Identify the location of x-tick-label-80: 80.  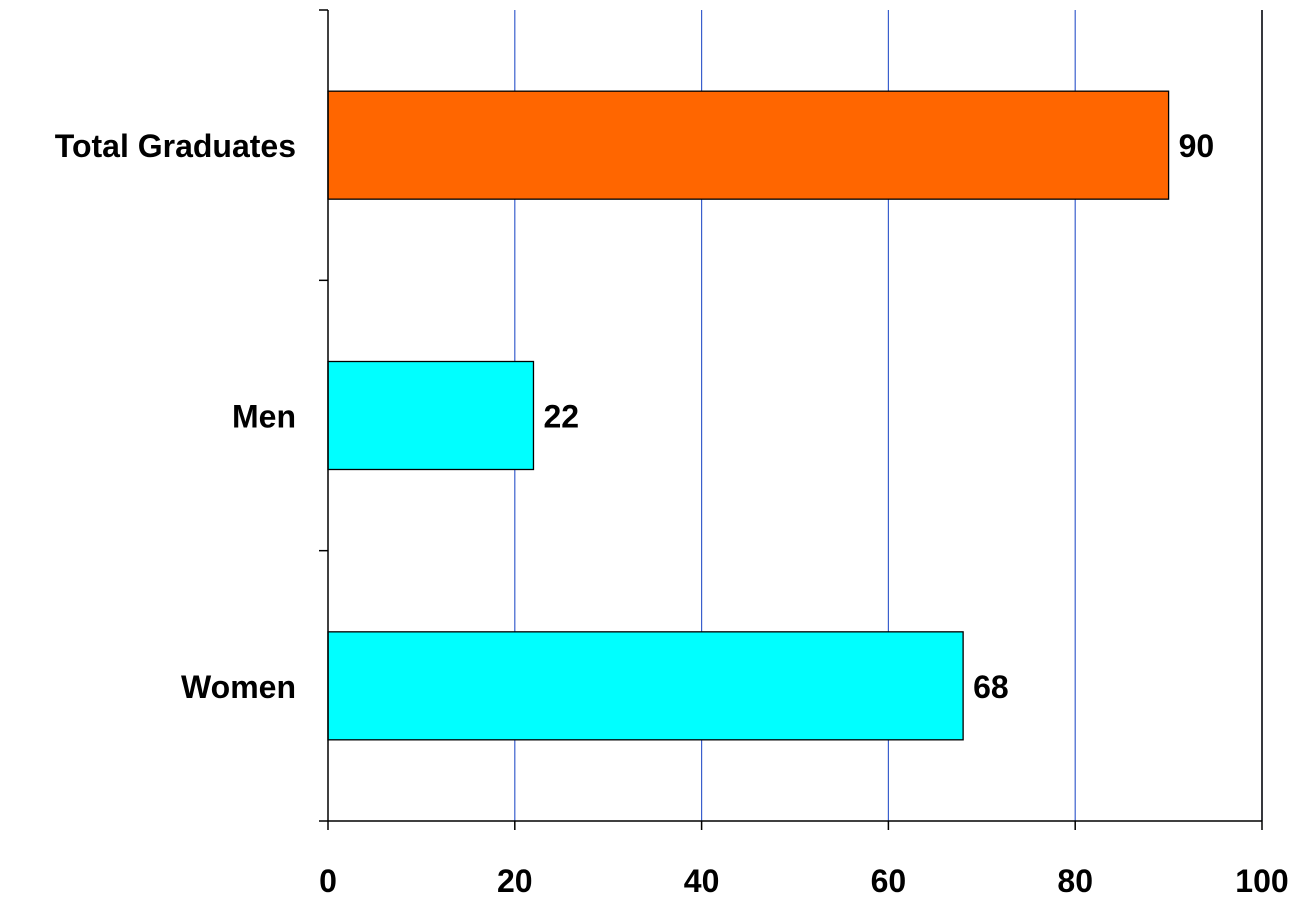
(1075, 880).